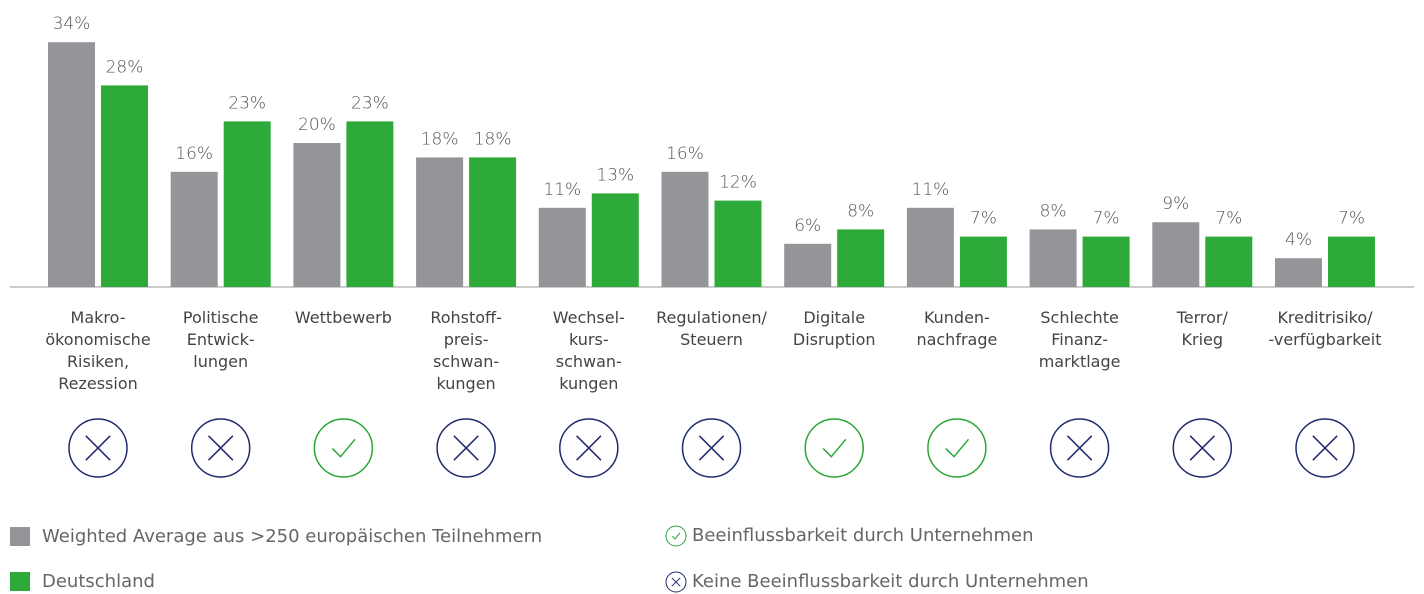  What do you see at coordinates (466, 350) in the screenshot?
I see `category-label: Rohstoff- preis- schwan- kungen` at bounding box center [466, 350].